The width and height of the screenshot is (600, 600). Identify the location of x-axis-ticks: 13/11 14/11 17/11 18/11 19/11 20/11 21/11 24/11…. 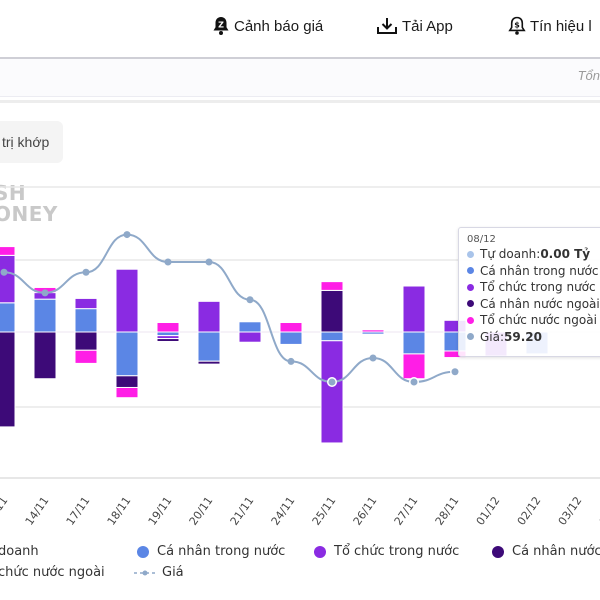
(300, 510).